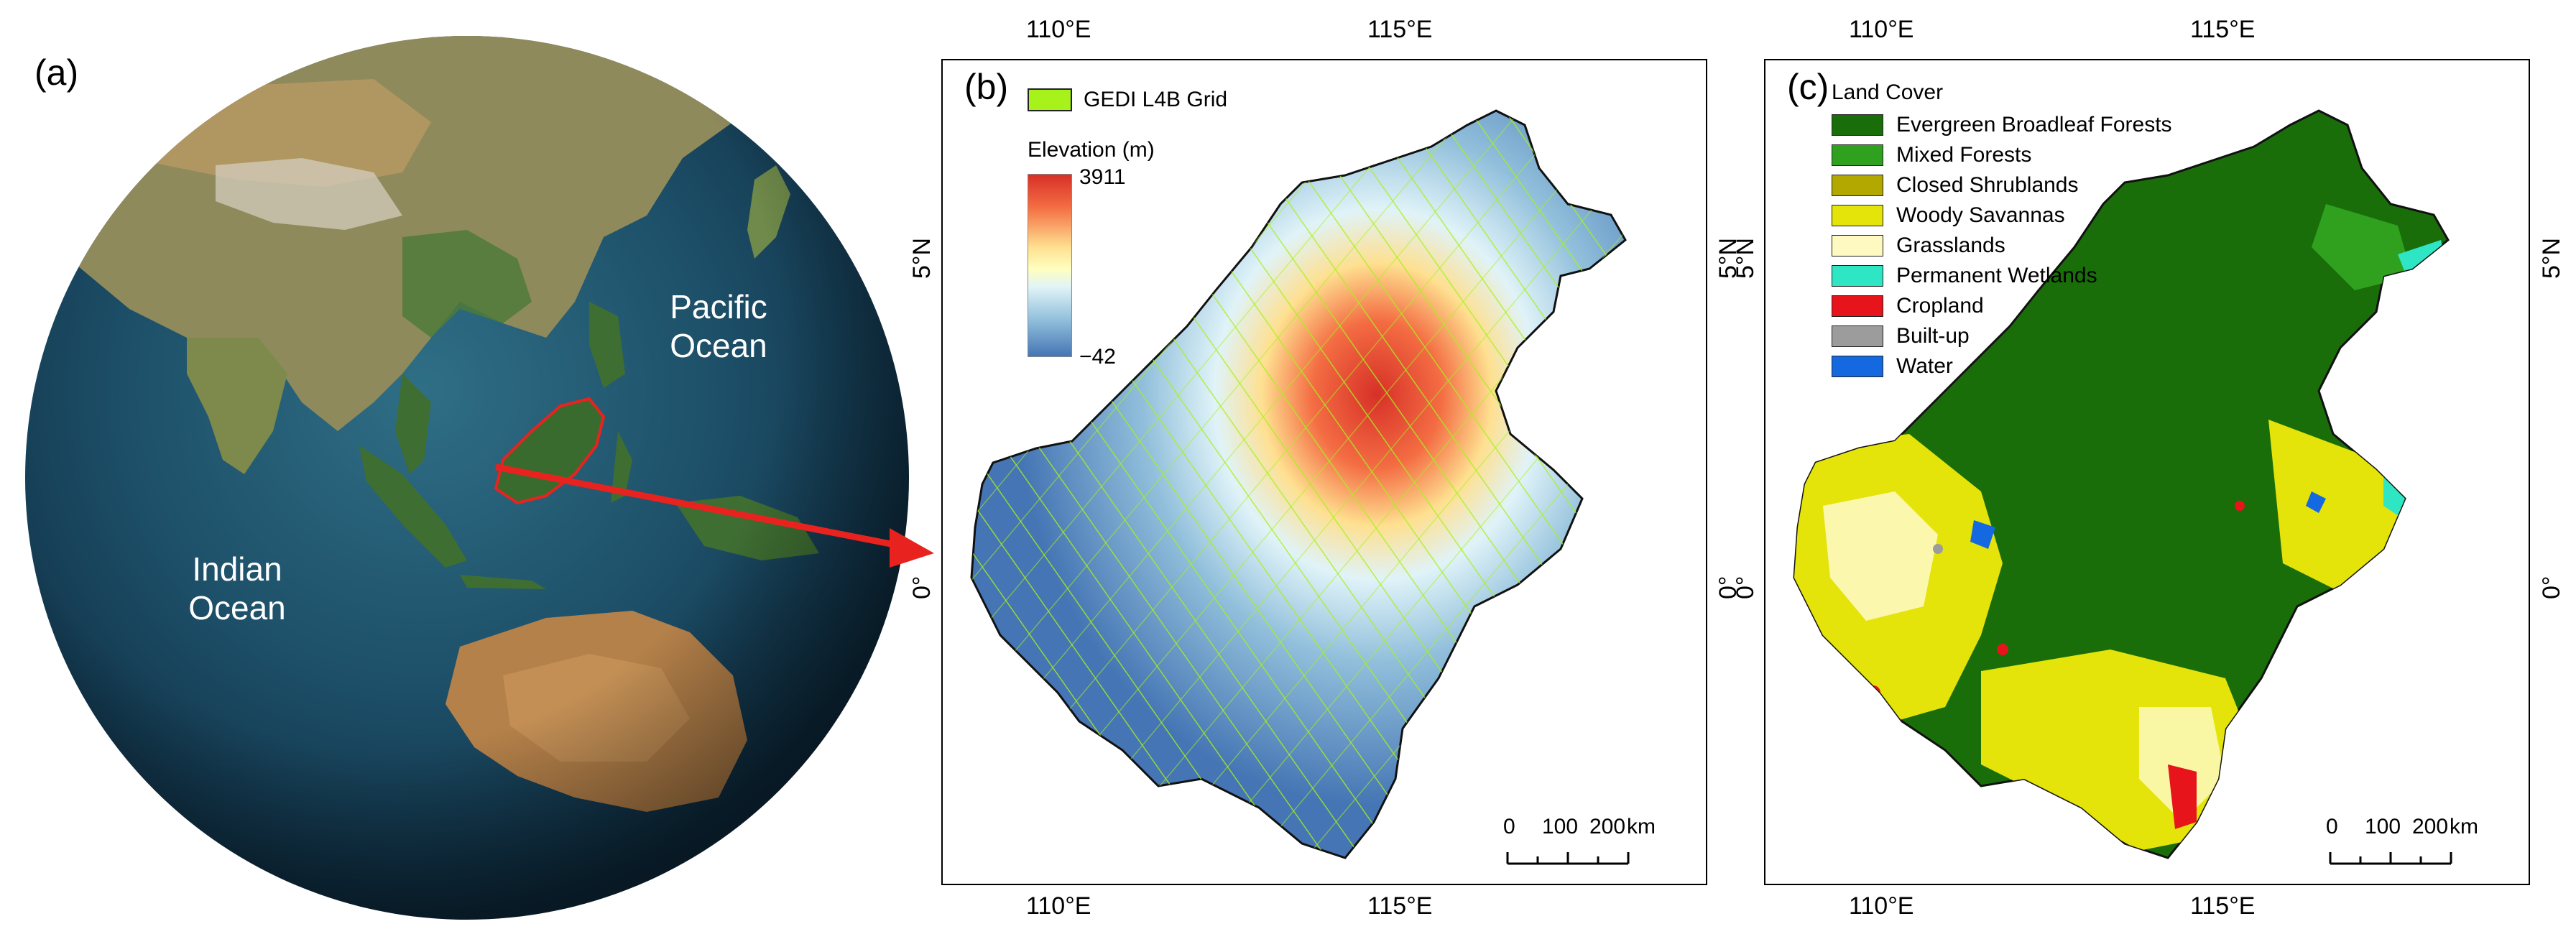 The height and width of the screenshot is (952, 2576). Describe the element at coordinates (912, 548) in the screenshot. I see `arrow-head-icon` at that location.